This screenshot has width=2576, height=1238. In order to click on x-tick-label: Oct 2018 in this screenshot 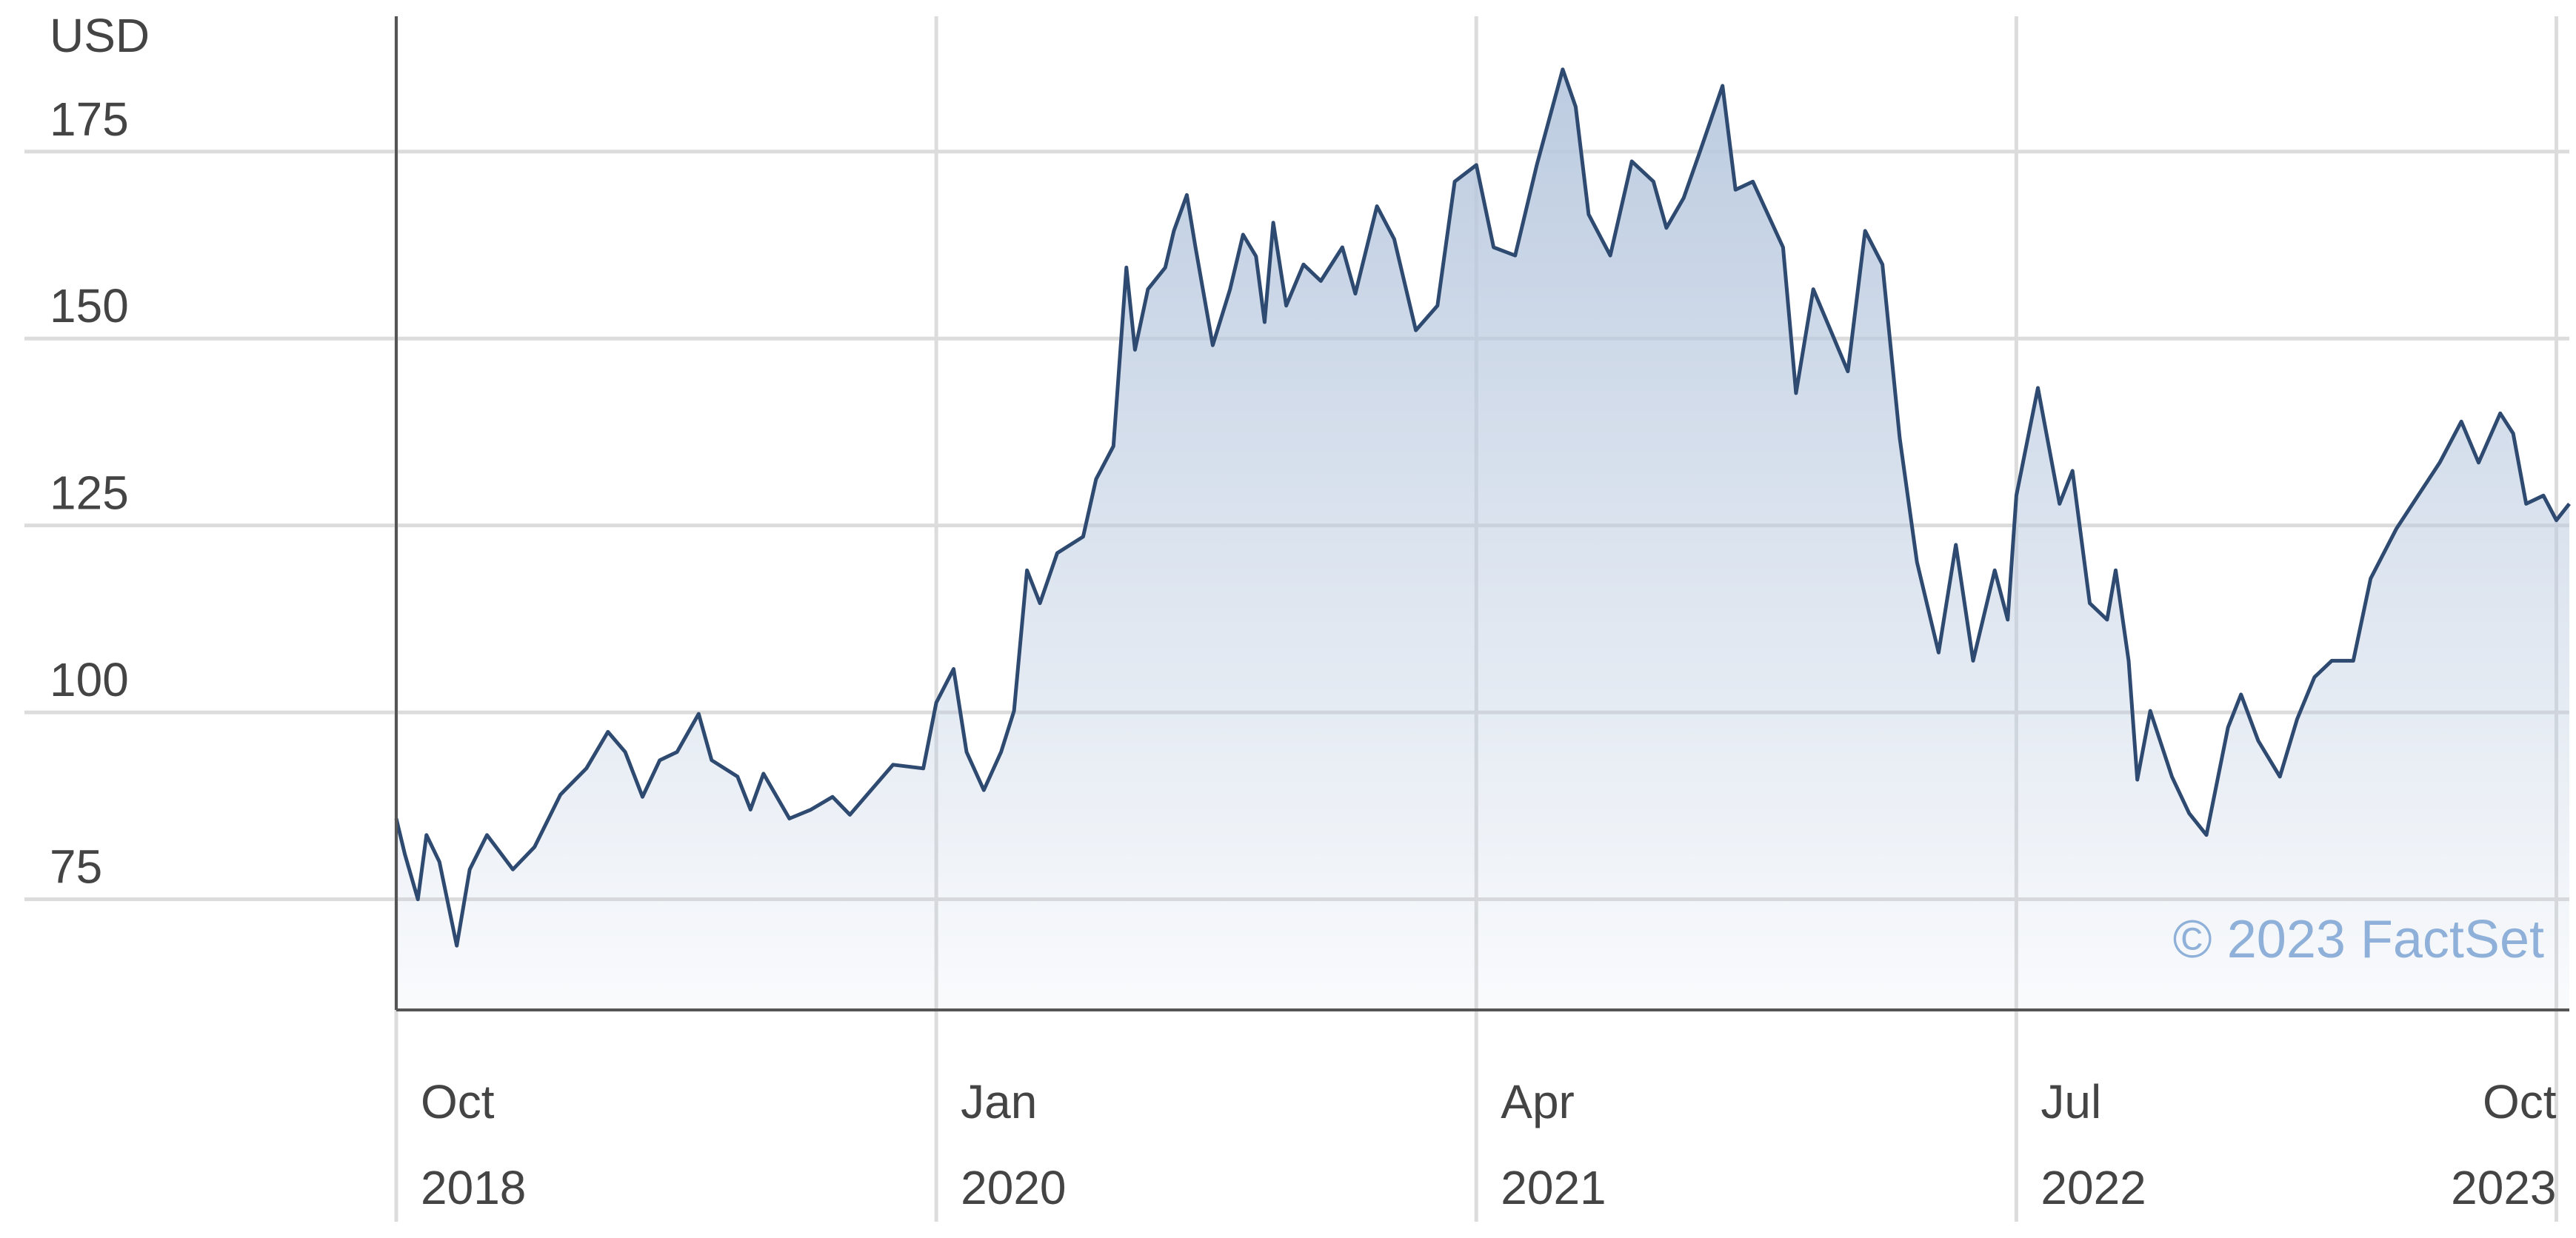, I will do `click(474, 1144)`.